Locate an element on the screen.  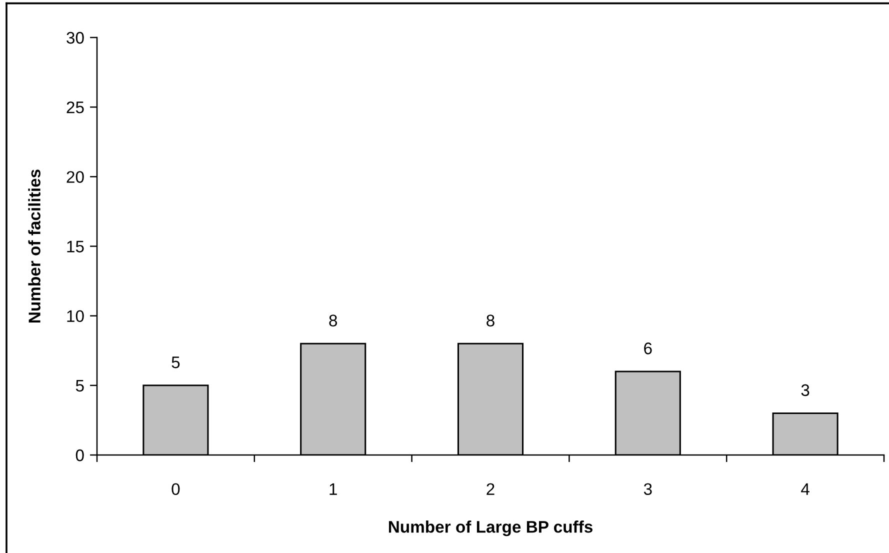
x-tick-label: 1 is located at coordinates (333, 489).